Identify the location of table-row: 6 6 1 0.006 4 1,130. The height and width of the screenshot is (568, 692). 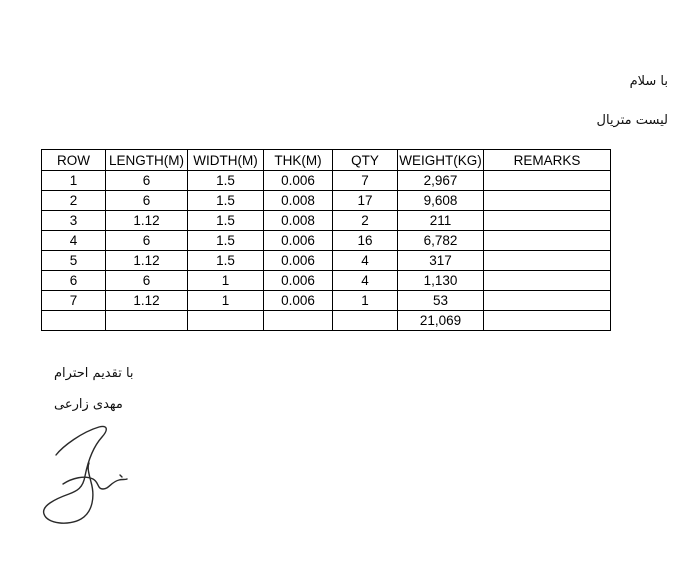
(326, 280).